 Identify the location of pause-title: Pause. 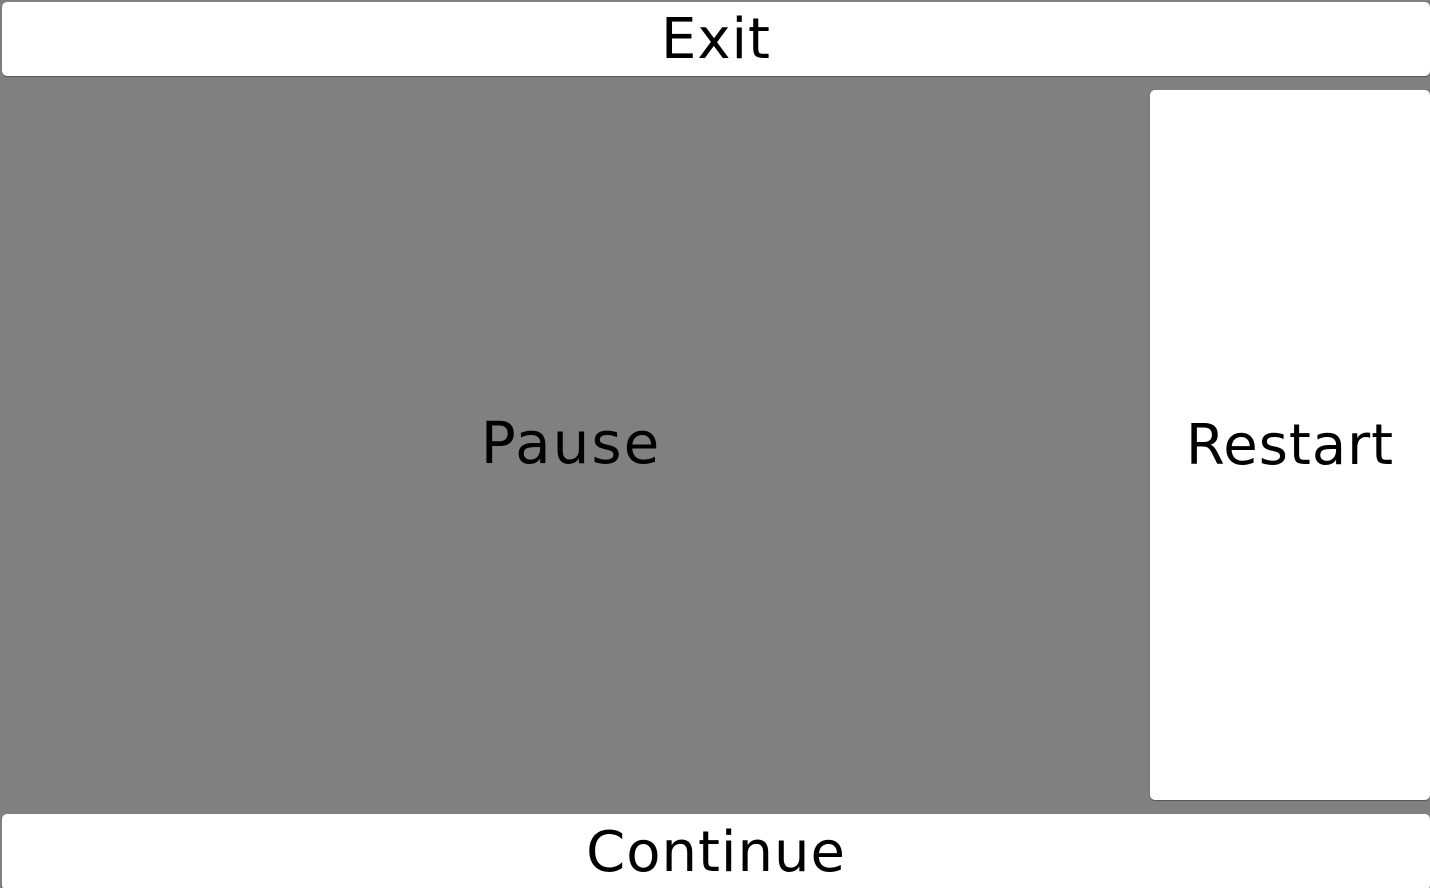
(571, 443).